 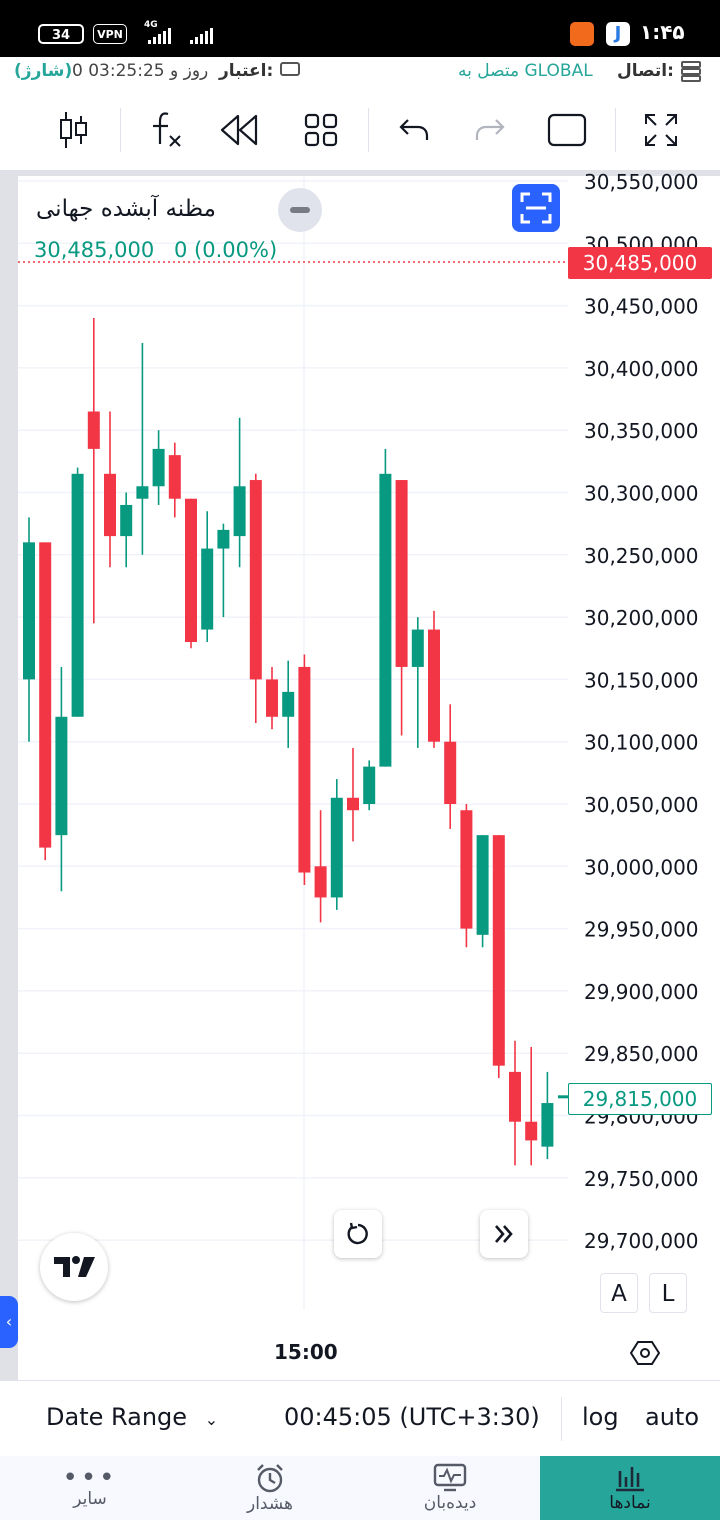 I want to click on rectangle-icon, so click(x=567, y=130).